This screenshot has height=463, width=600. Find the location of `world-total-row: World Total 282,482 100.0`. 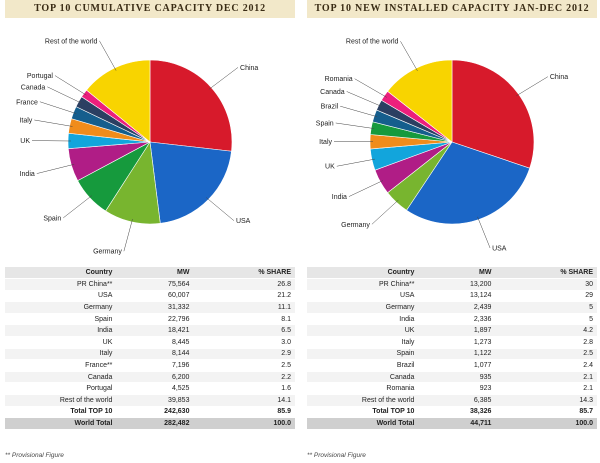

world-total-row: World Total 282,482 100.0 is located at coordinates (150, 423).